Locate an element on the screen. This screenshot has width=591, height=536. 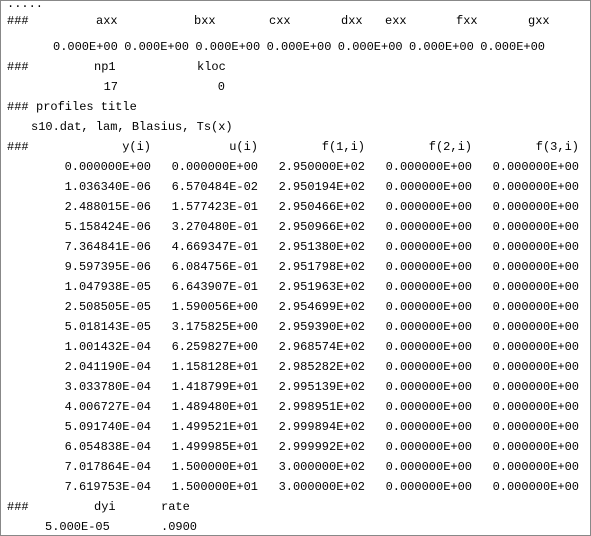
table-cell: 2.951380E+02 is located at coordinates (321, 247).